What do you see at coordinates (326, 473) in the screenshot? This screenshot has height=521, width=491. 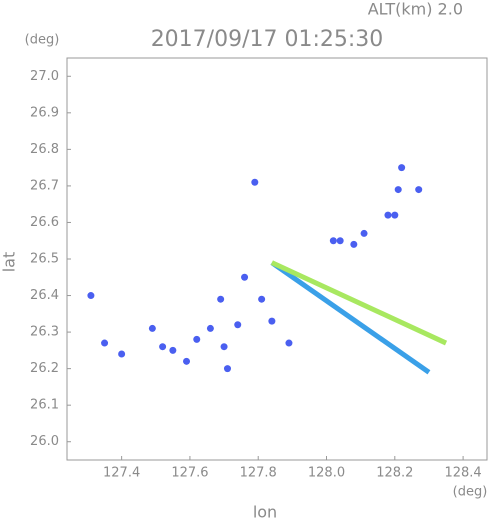 I see `x-tick-label: 128.0` at bounding box center [326, 473].